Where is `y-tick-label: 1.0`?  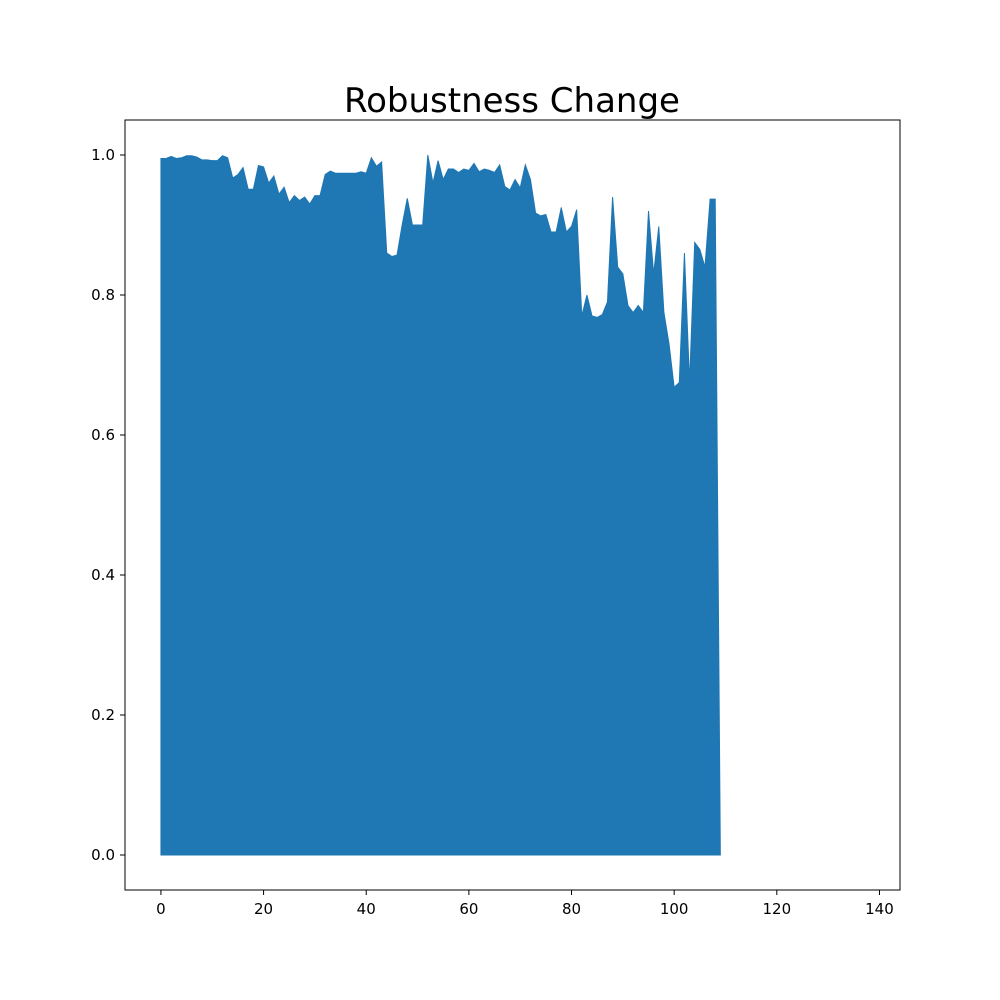 y-tick-label: 1.0 is located at coordinates (103, 155).